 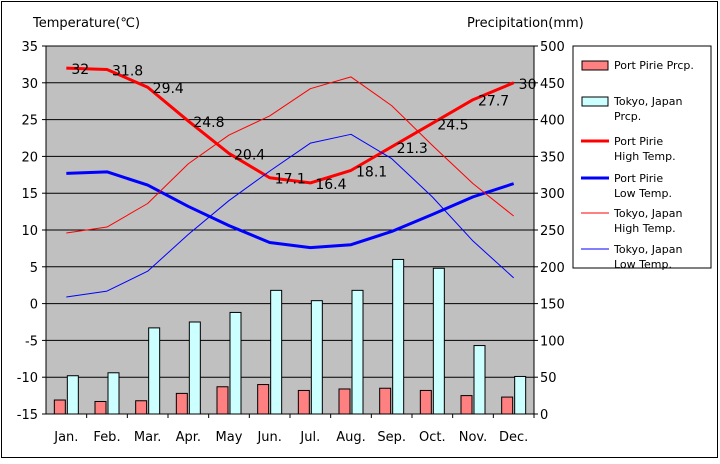 What do you see at coordinates (548, 378) in the screenshot?
I see `y-right-tick-label: 50` at bounding box center [548, 378].